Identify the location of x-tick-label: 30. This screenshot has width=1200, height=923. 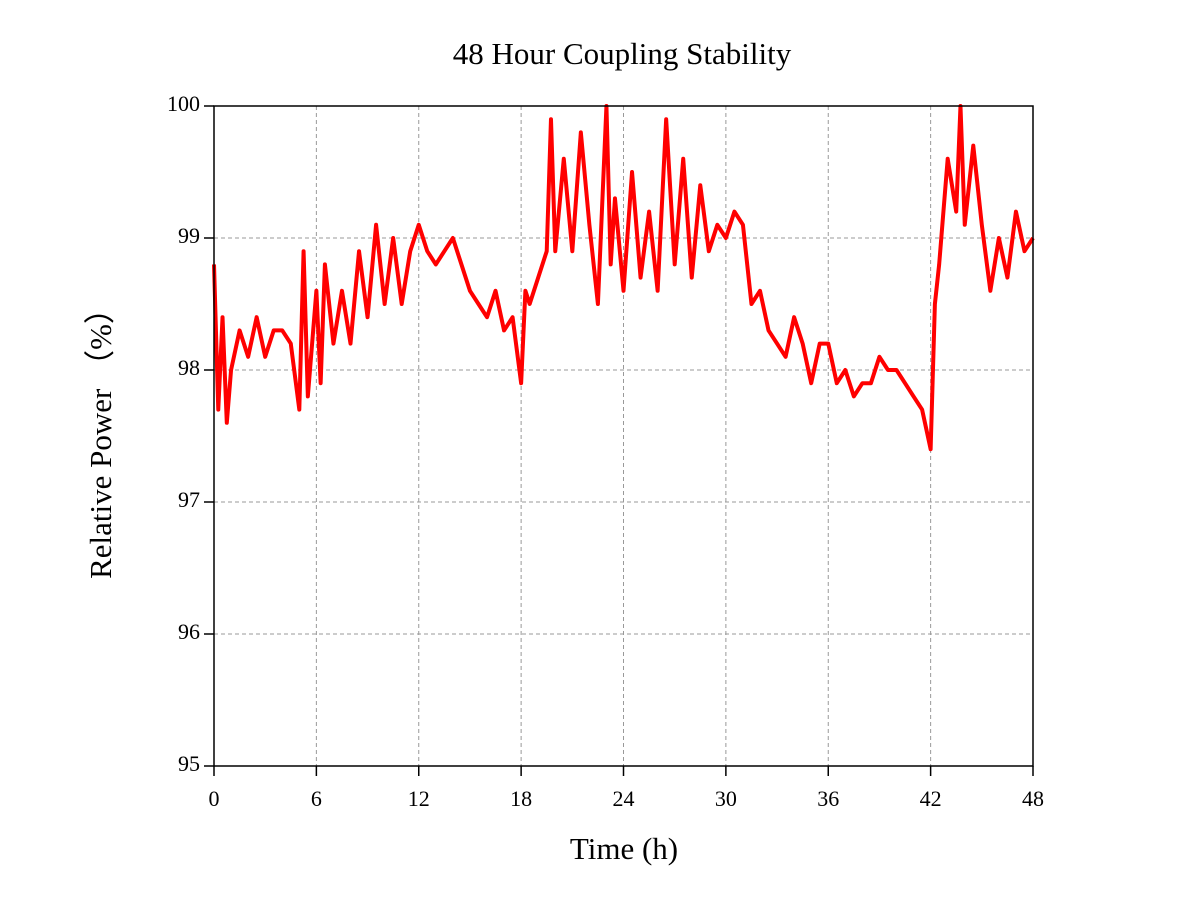
(726, 798).